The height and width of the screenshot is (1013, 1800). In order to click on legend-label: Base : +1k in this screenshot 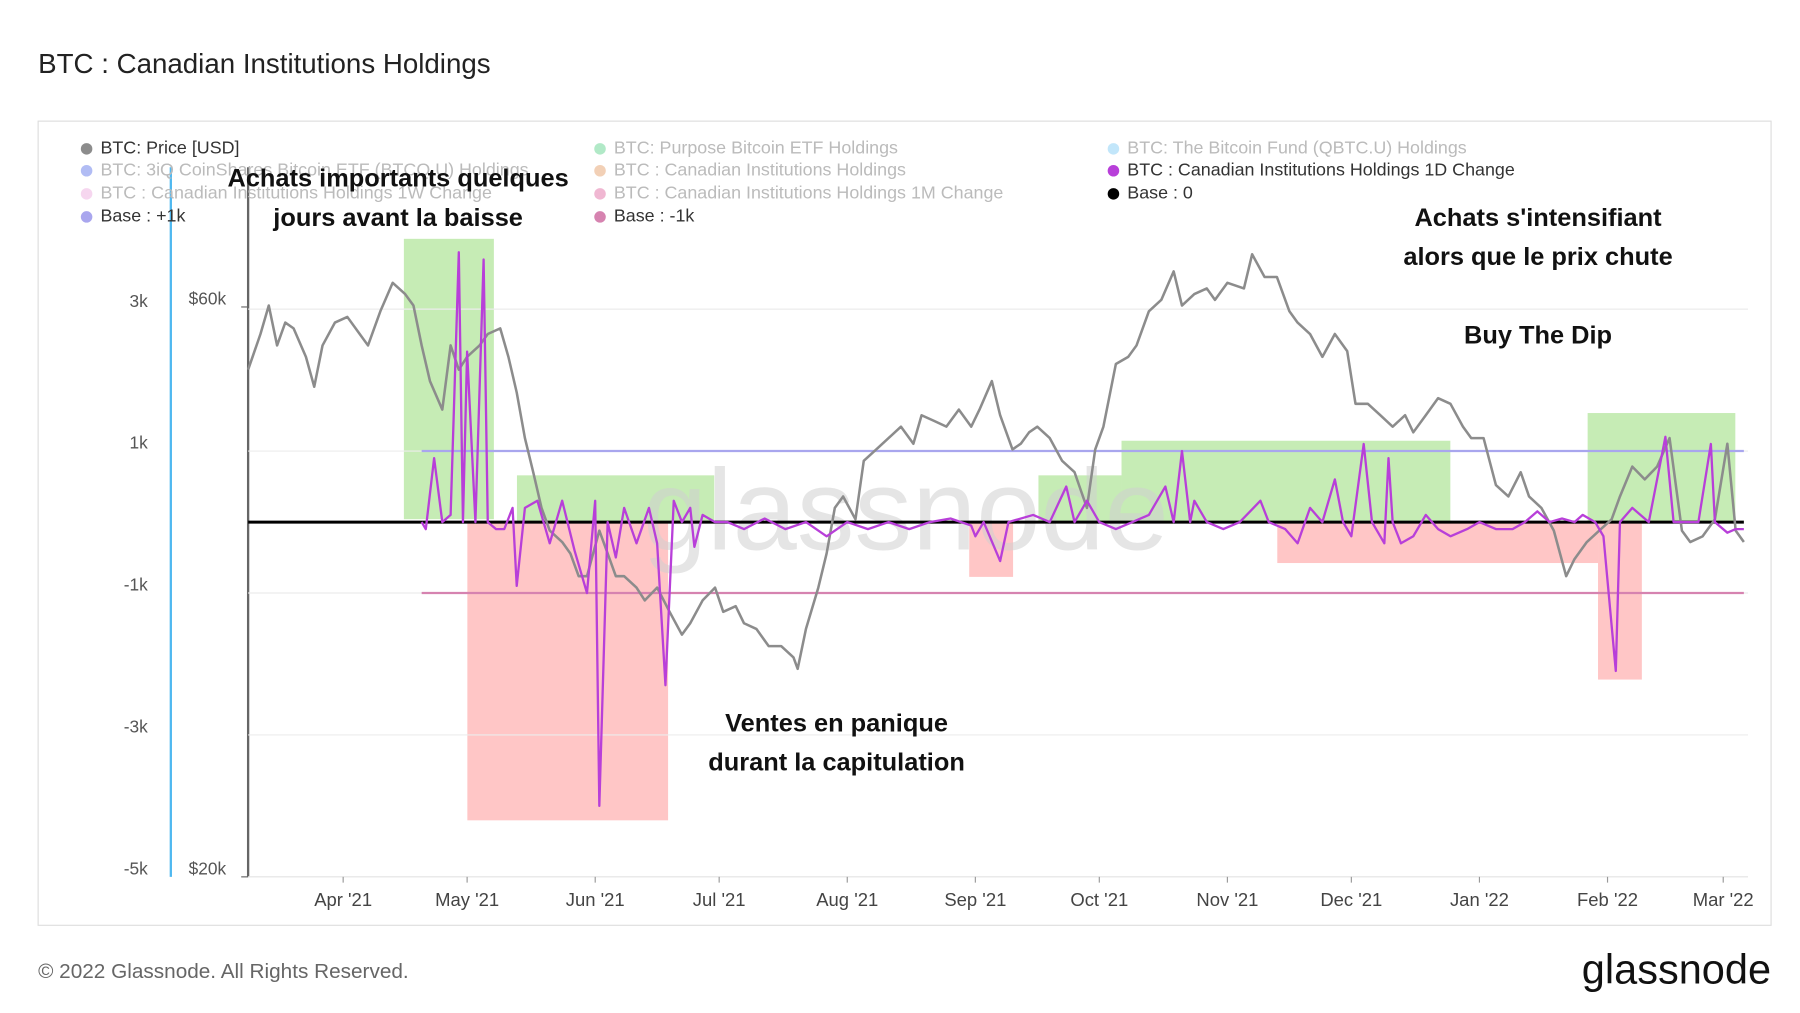, I will do `click(142, 216)`.